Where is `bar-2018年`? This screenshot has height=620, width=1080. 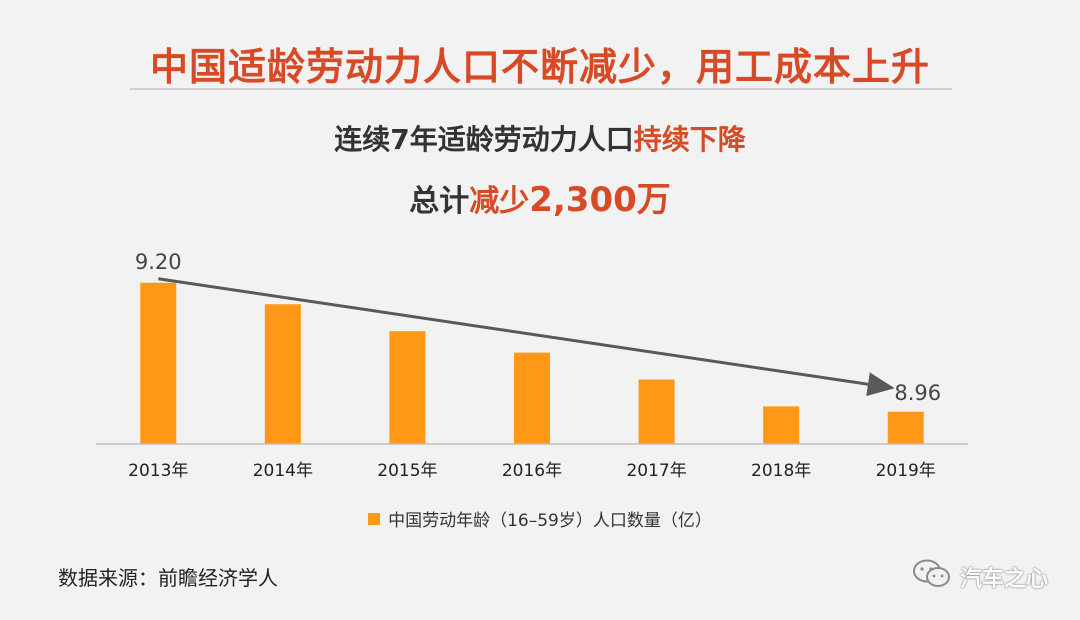 bar-2018年 is located at coordinates (781, 425).